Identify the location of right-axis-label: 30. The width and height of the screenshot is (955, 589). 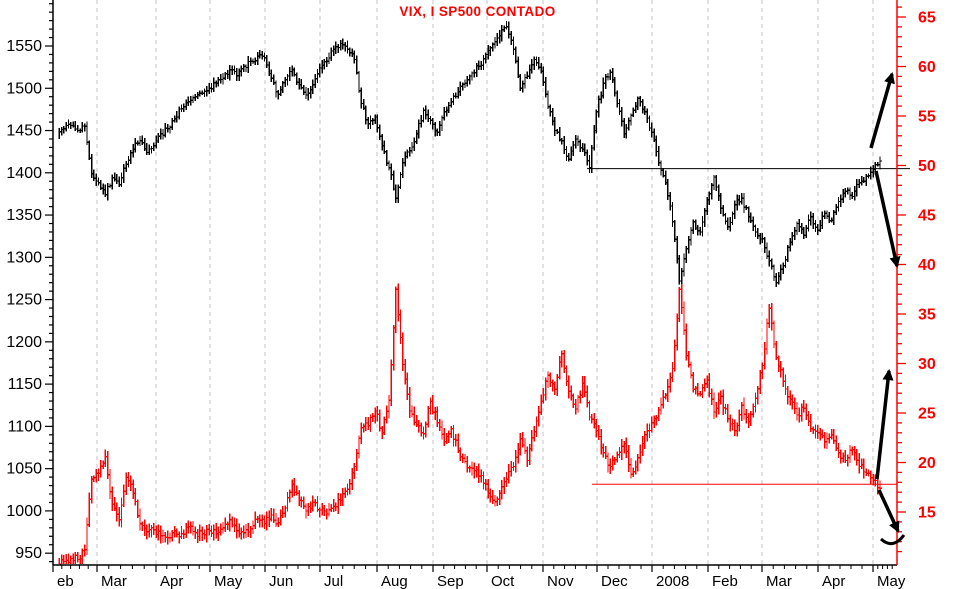
(927, 364).